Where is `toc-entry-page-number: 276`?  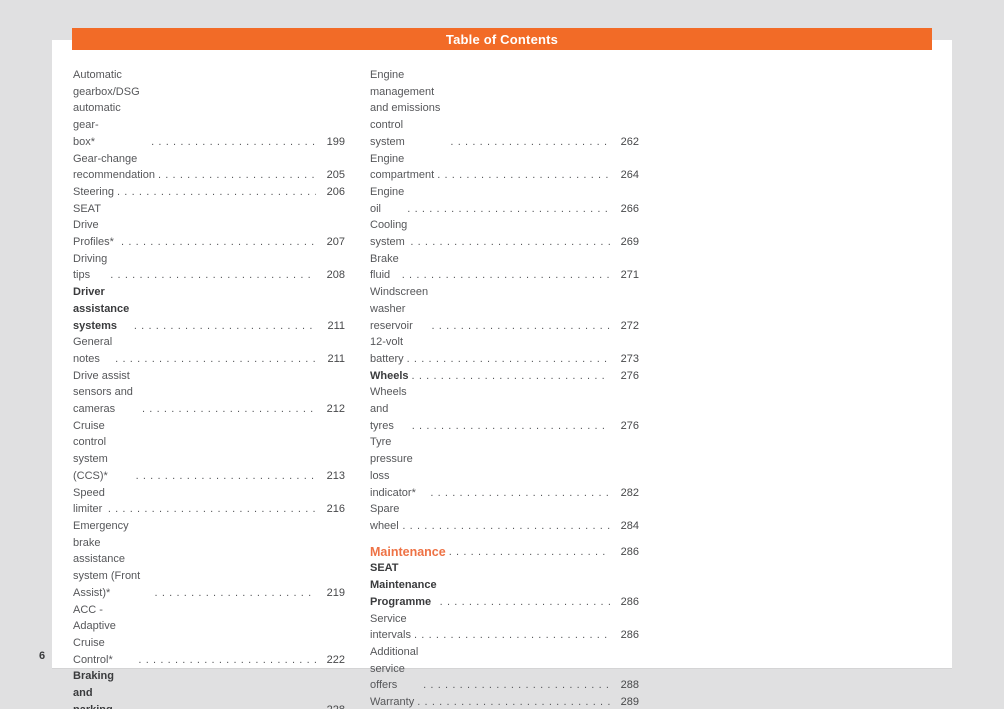 toc-entry-page-number: 276 is located at coordinates (629, 375).